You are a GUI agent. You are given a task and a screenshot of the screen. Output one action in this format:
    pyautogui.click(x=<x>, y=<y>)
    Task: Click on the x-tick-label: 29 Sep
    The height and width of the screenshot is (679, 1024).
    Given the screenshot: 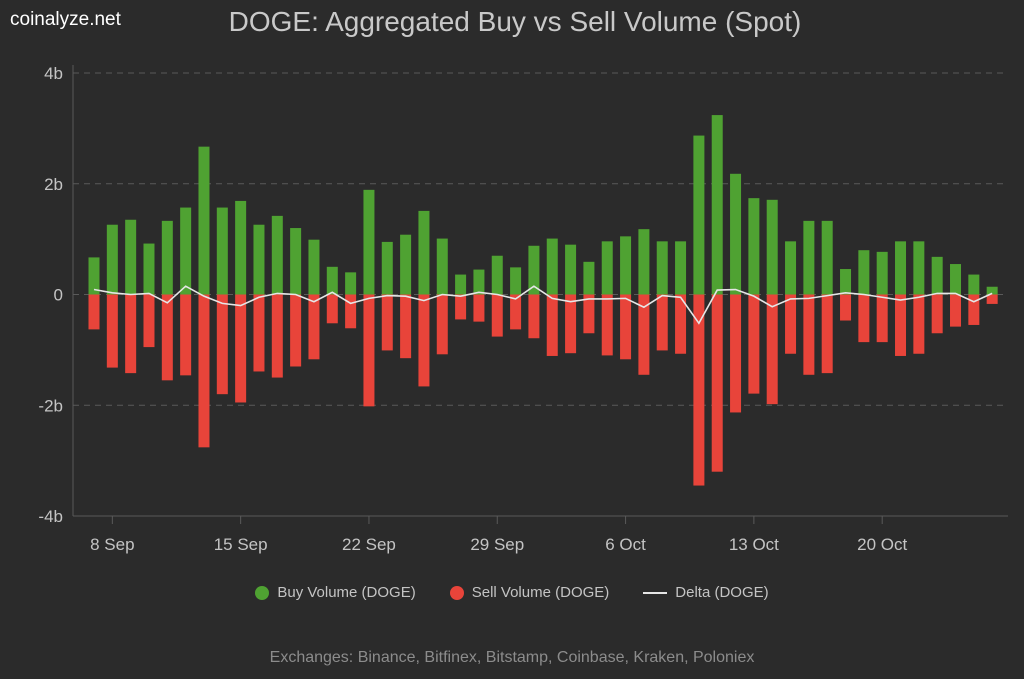 What is the action you would take?
    pyautogui.click(x=497, y=544)
    